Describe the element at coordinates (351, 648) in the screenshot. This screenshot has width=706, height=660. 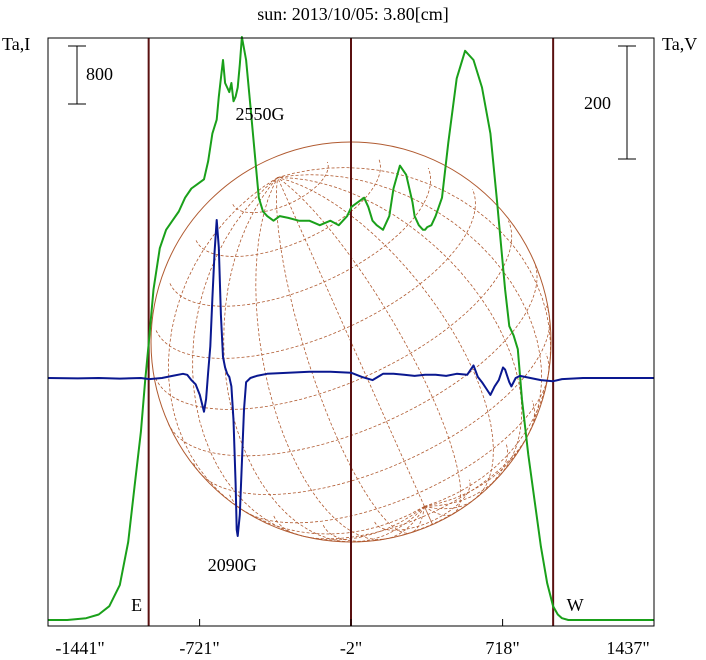
I see `x-tick-label: -2"` at that location.